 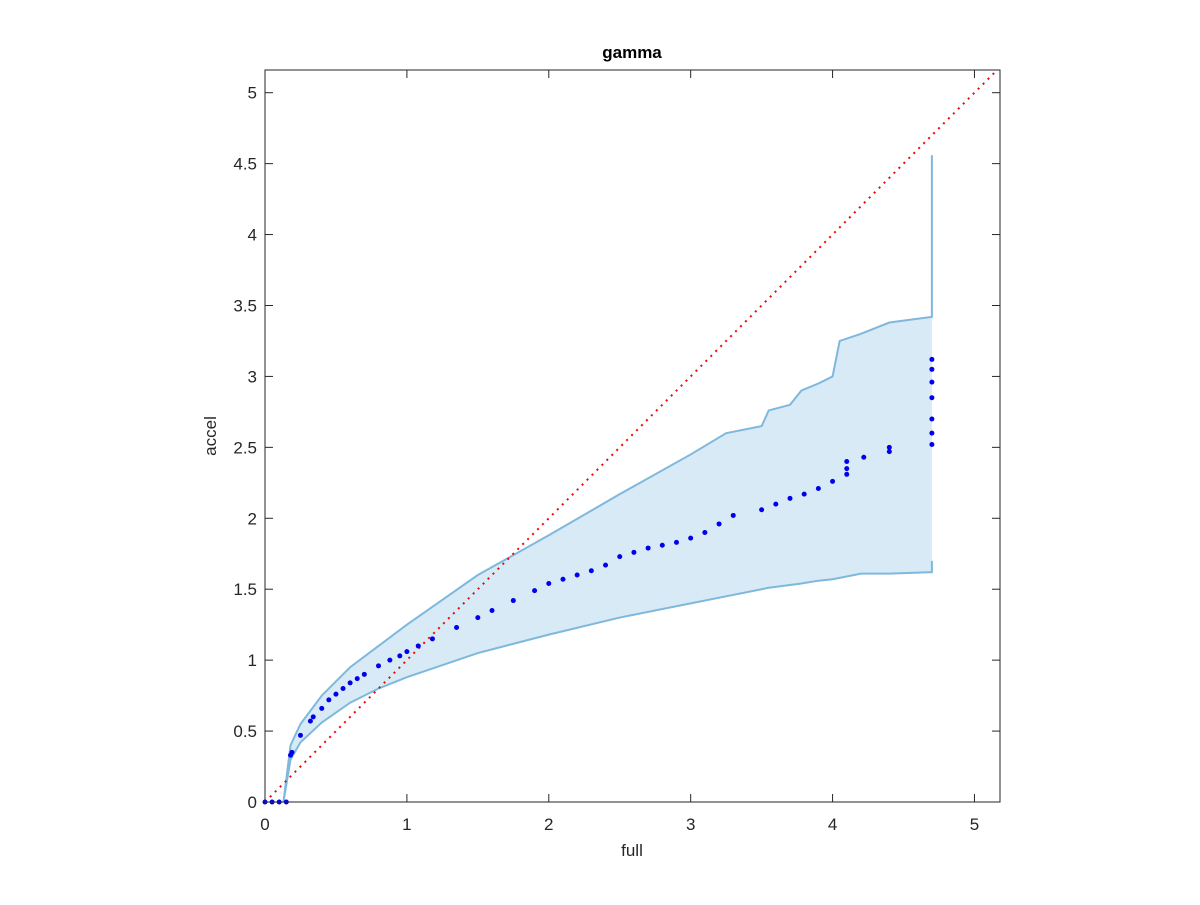 I want to click on y-tick-label: 4.5, so click(x=245, y=164).